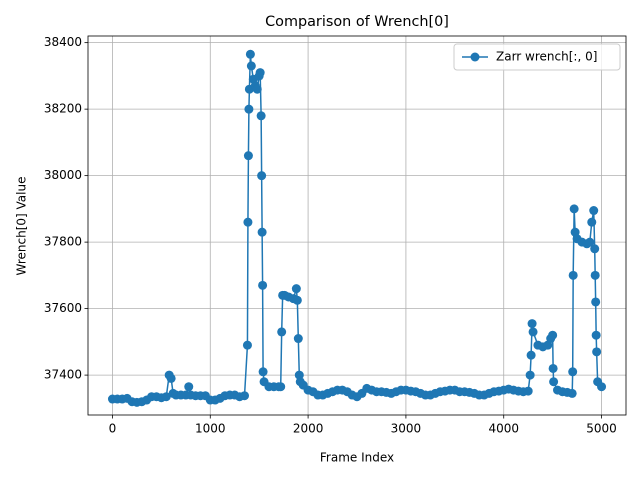  Describe the element at coordinates (63, 375) in the screenshot. I see `y-tick-label: 37400` at that location.